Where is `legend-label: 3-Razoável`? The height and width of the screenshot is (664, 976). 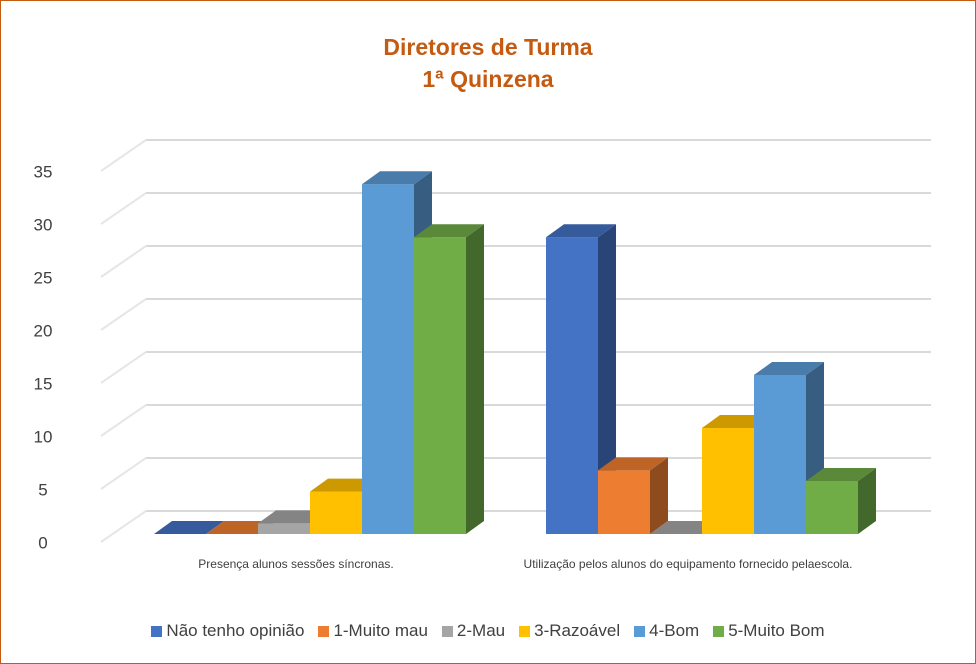
legend-label: 3-Razoável is located at coordinates (577, 630).